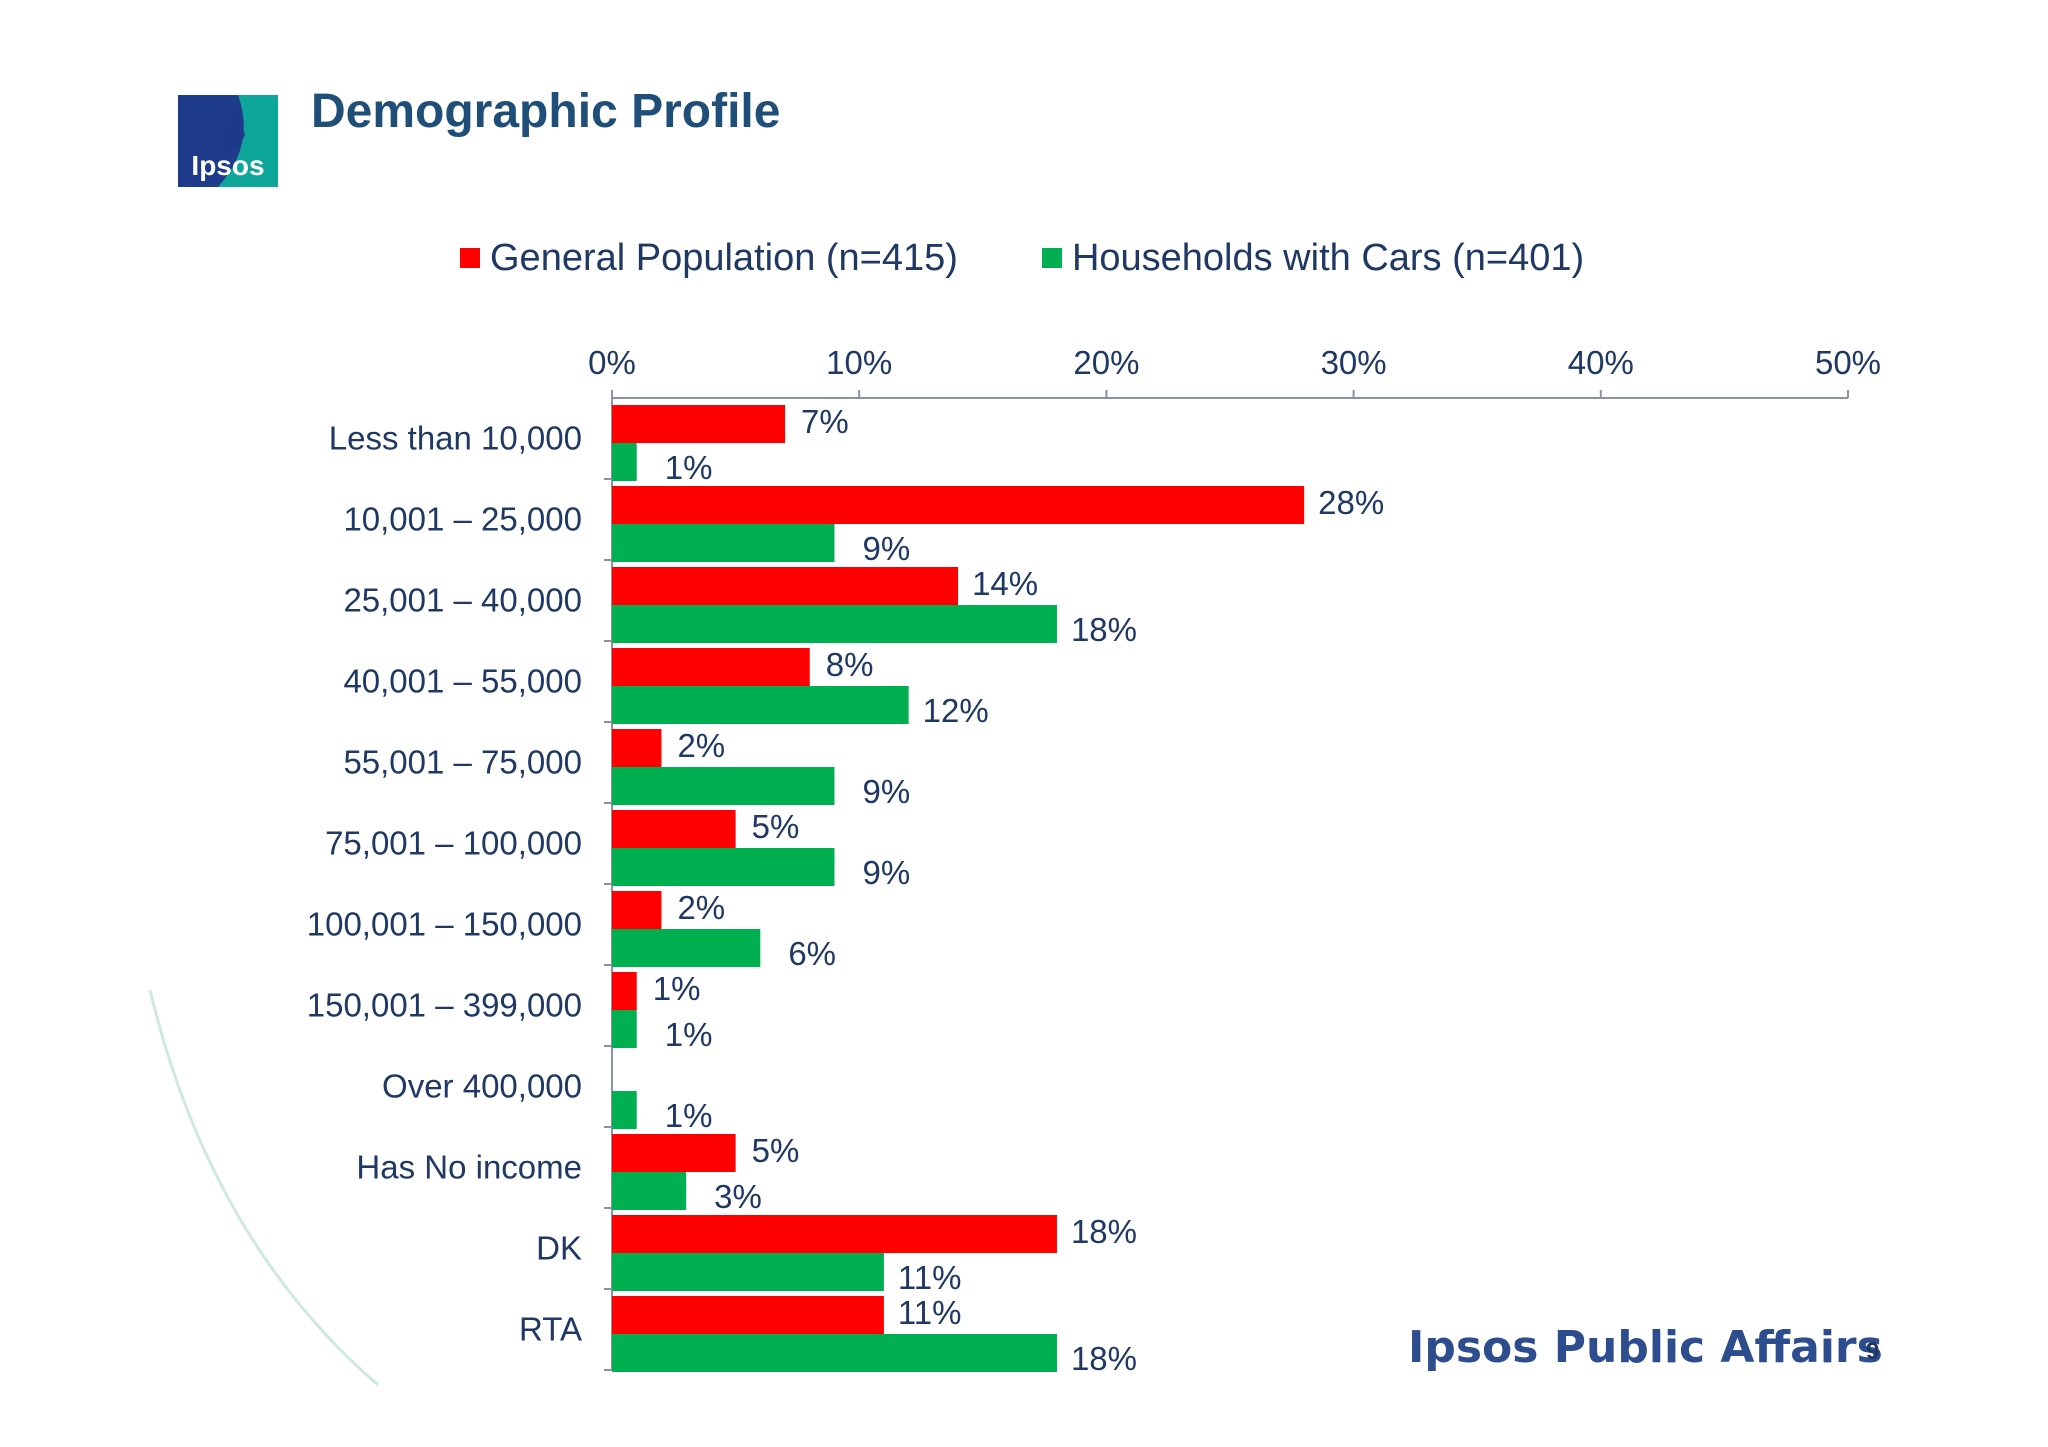  Describe the element at coordinates (738, 1196) in the screenshot. I see `data-label-households-with-cars: 3%` at that location.